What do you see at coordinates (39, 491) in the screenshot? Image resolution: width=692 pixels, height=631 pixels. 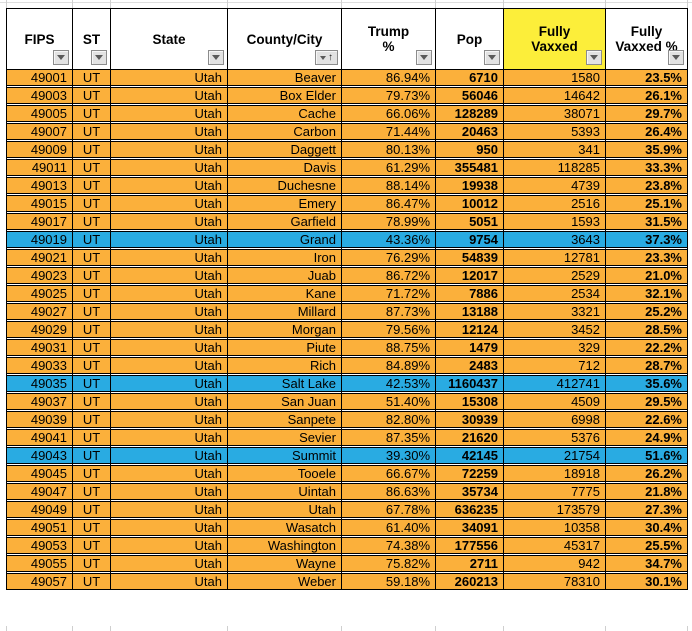 I see `cell-fips: 49047` at bounding box center [39, 491].